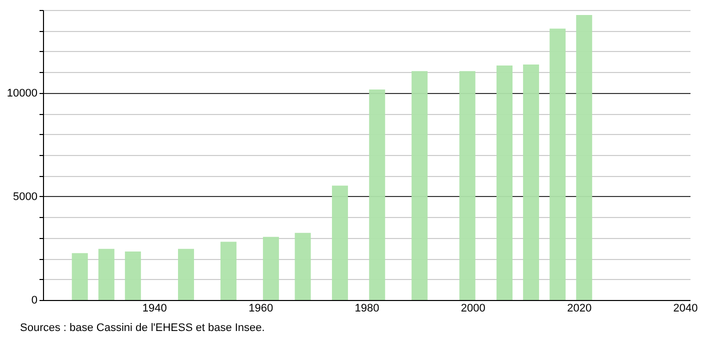 Image resolution: width=710 pixels, height=340 pixels. What do you see at coordinates (22, 93) in the screenshot?
I see `y-tick-label: 10000` at bounding box center [22, 93].